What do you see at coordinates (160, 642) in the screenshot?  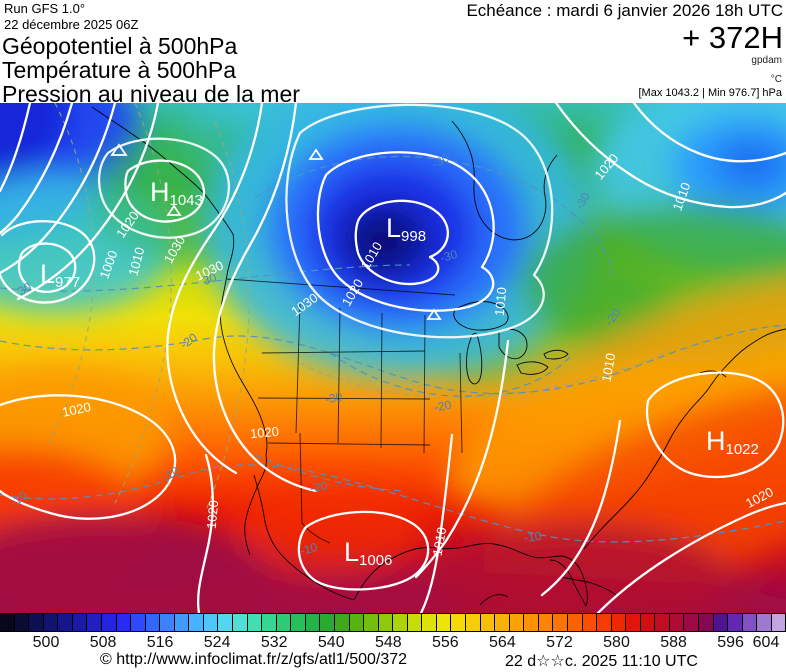 I see `colorbar-tick-label: 516` at bounding box center [160, 642].